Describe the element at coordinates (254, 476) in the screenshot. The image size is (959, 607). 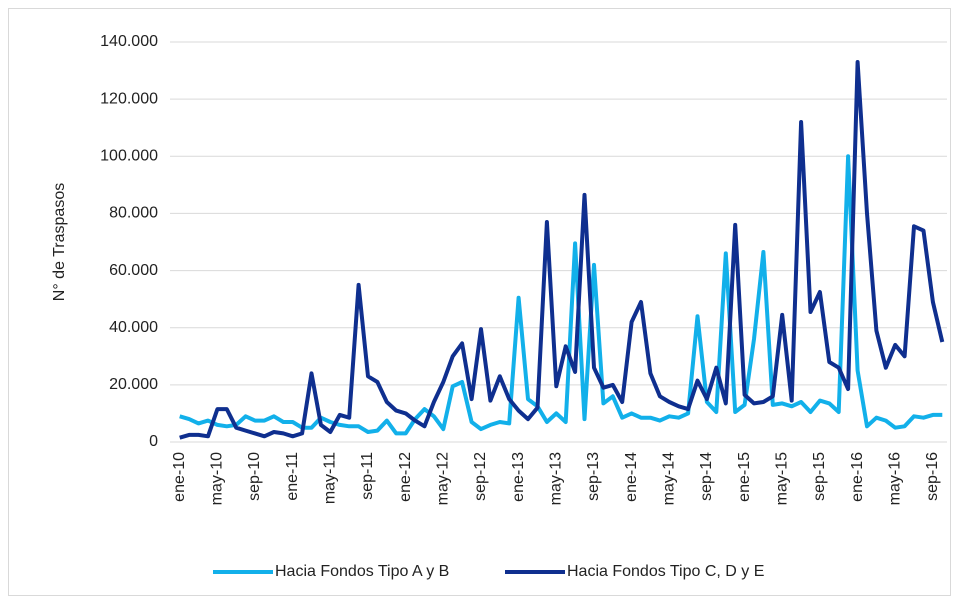
I see `x-tick-label: sep-10` at that location.